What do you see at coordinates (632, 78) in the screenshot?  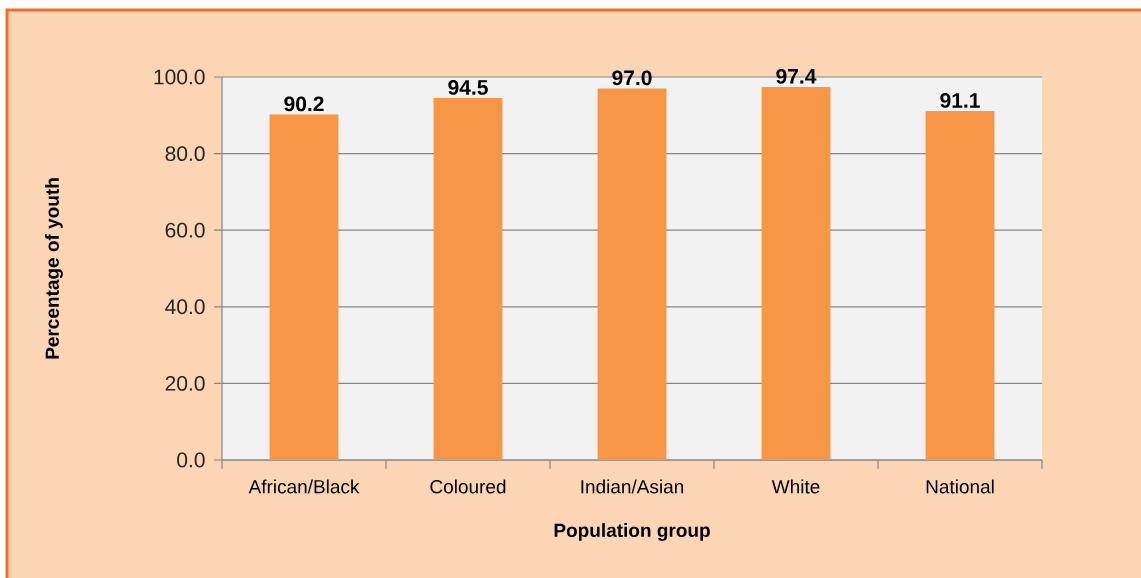 I see `data-label: 97.0` at bounding box center [632, 78].